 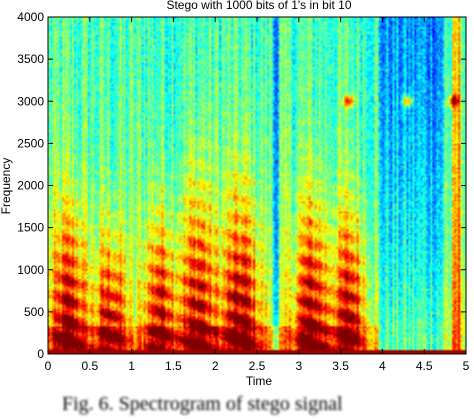 I want to click on chart-title: Stego with 1000 bits of 1's in bit 10, so click(x=258, y=6).